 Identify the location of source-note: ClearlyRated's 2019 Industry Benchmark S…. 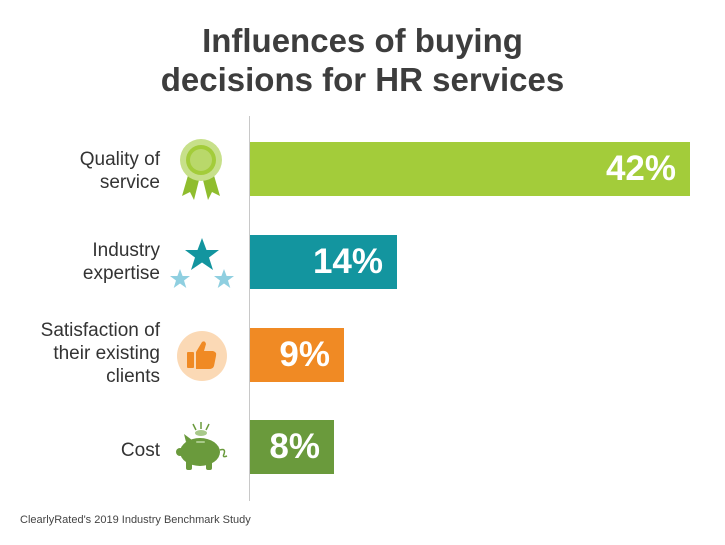
(135, 520).